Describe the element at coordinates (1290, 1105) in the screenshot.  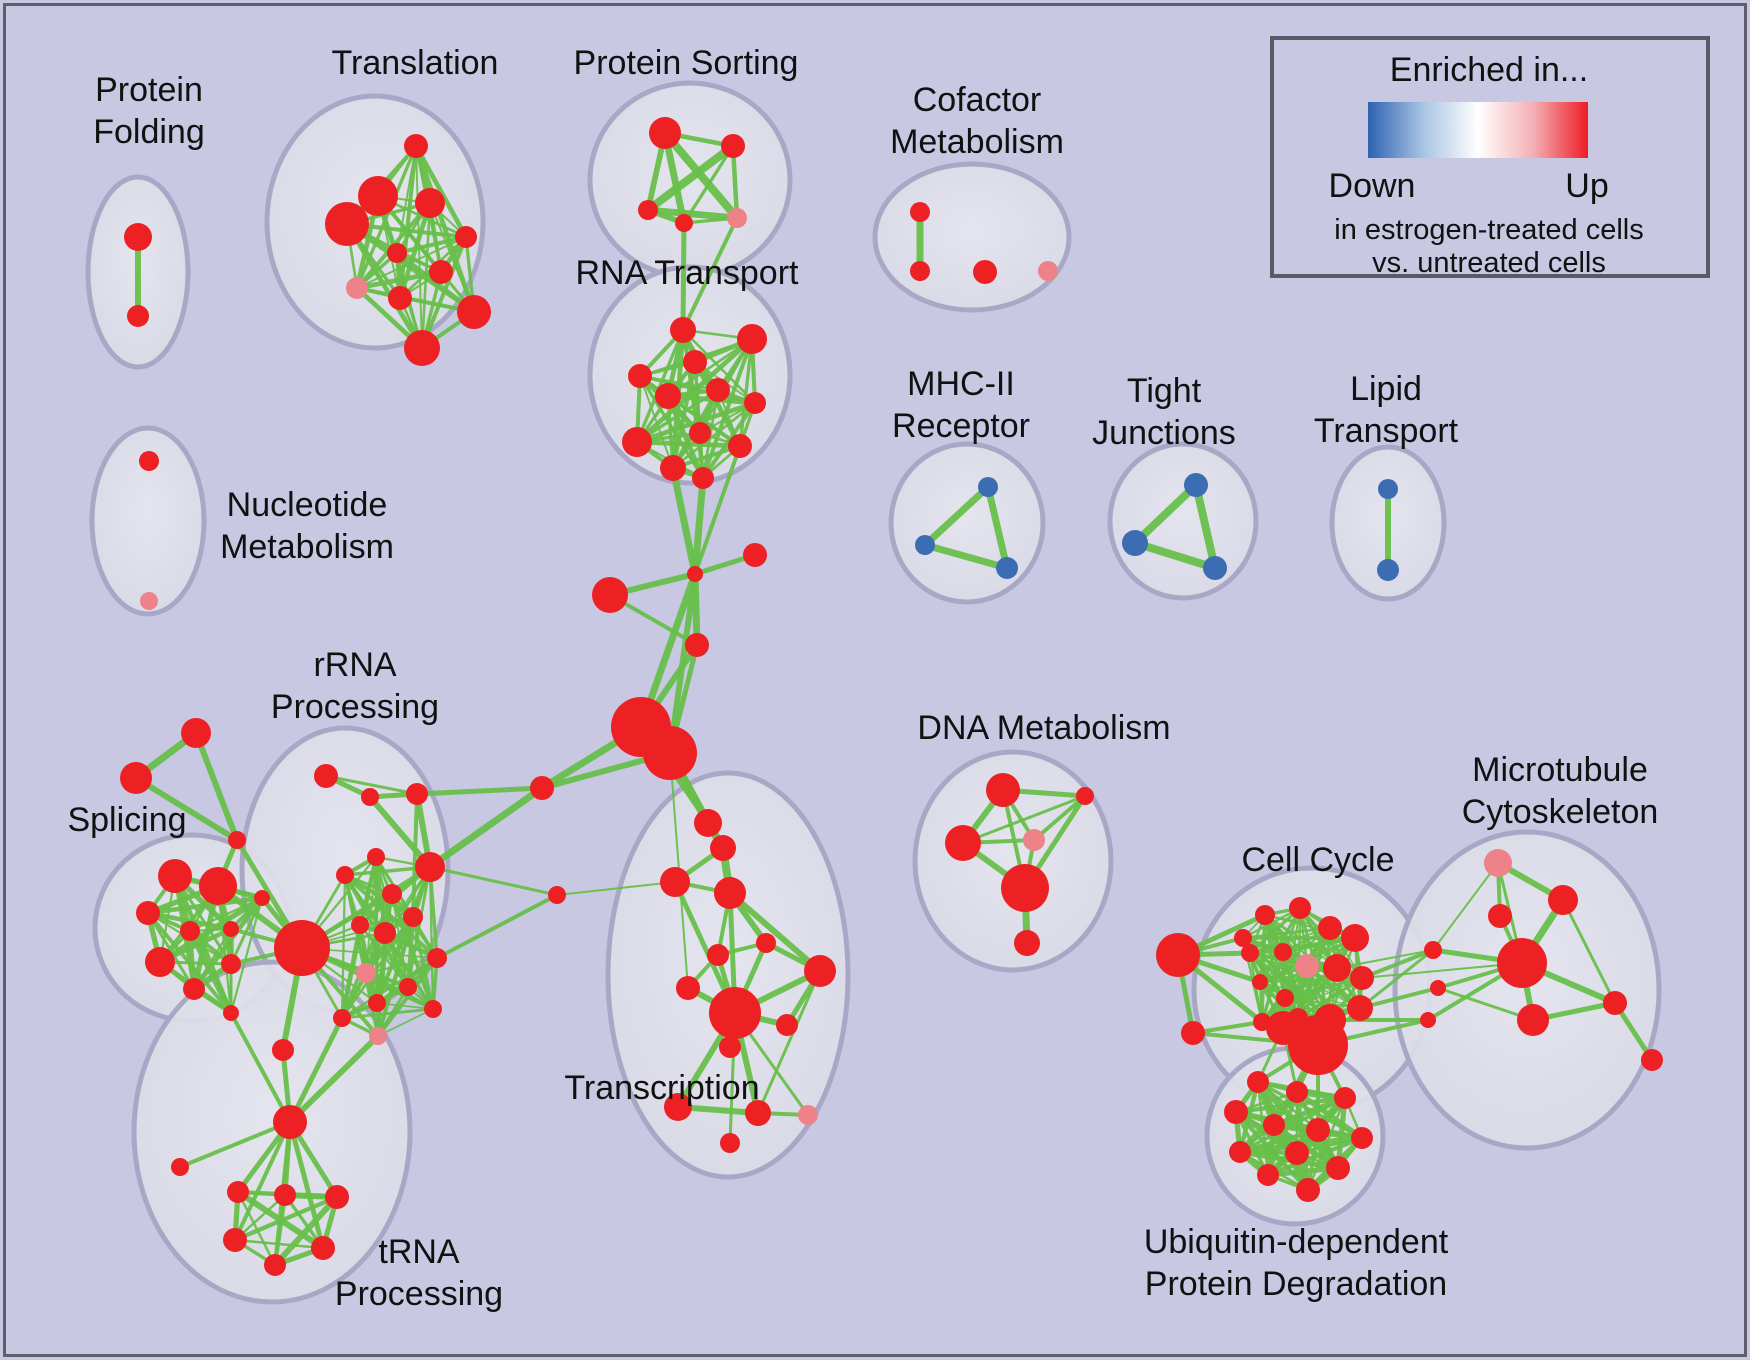
I see `edge-ub3-ub4` at that location.